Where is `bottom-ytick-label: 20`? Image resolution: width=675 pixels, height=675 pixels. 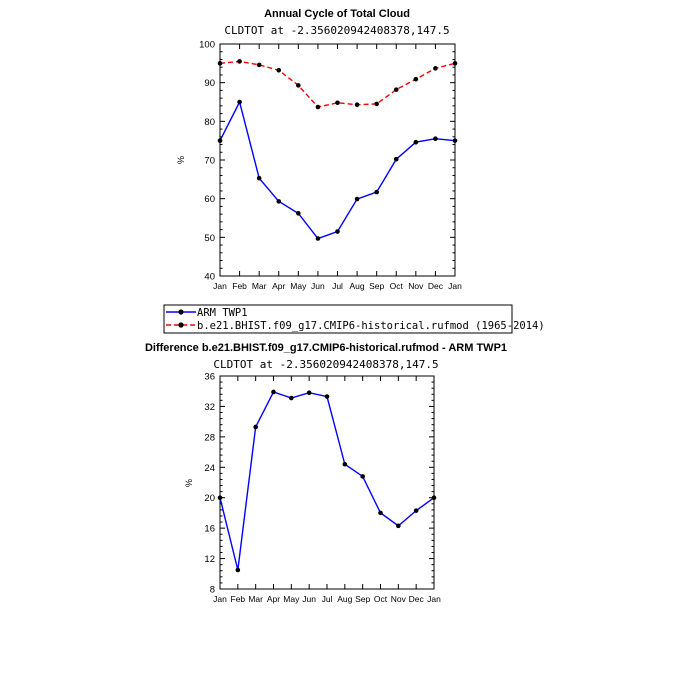 bottom-ytick-label: 20 is located at coordinates (209, 498).